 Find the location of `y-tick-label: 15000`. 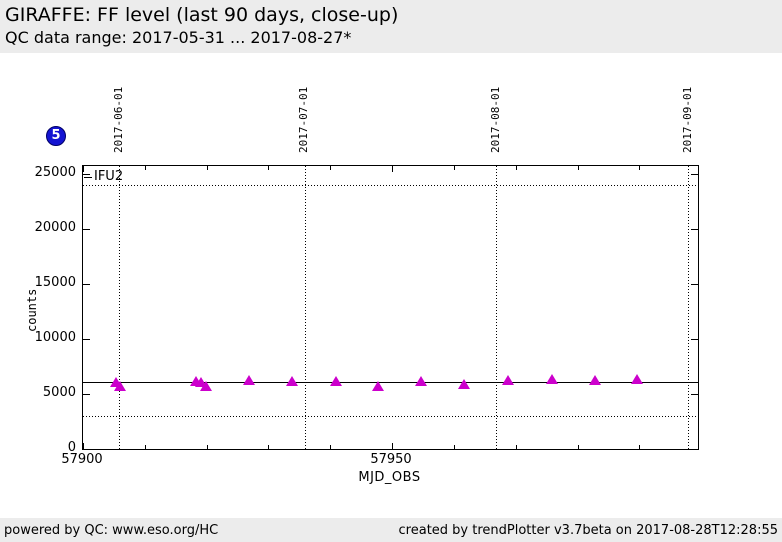

y-tick-label: 15000 is located at coordinates (55, 283).